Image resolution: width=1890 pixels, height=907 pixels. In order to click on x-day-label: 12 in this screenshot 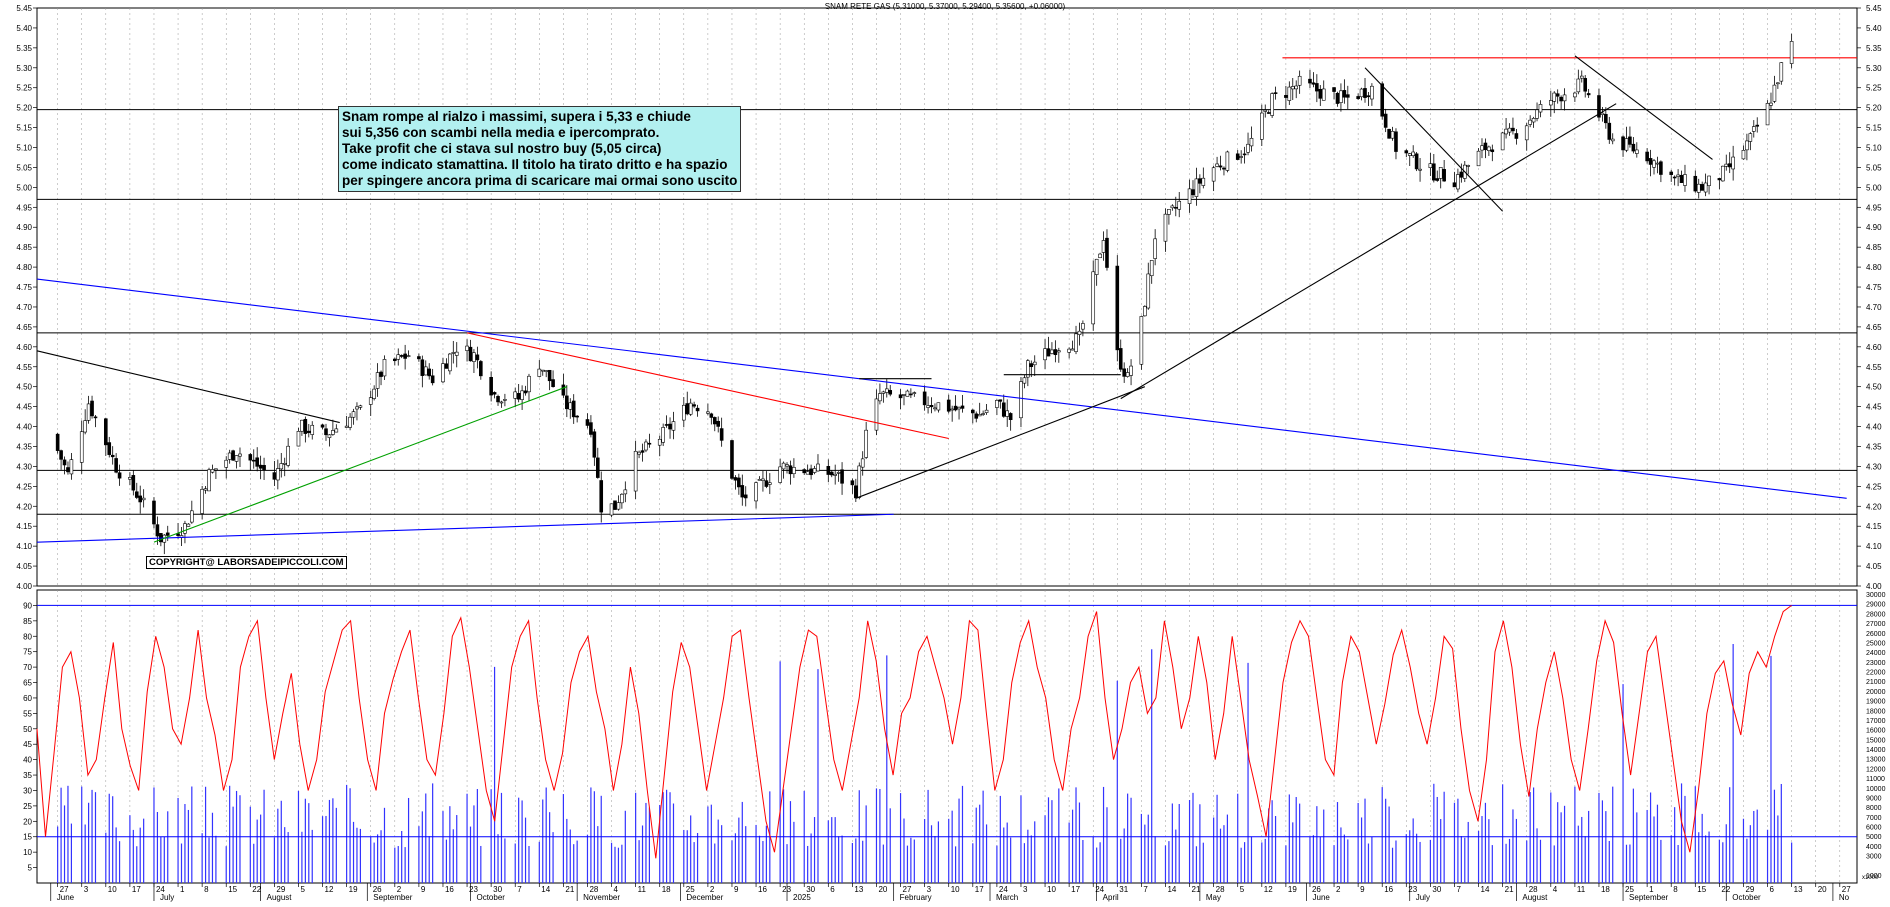, I will do `click(329, 889)`.